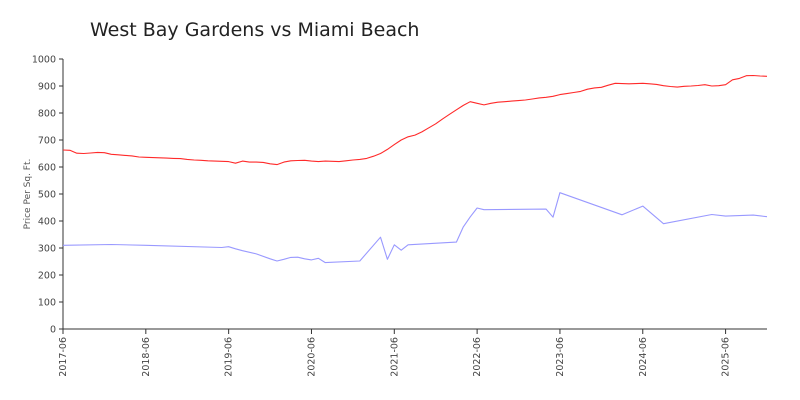 This screenshot has width=800, height=400. Describe the element at coordinates (47, 168) in the screenshot. I see `y-tick-label: 600` at that location.